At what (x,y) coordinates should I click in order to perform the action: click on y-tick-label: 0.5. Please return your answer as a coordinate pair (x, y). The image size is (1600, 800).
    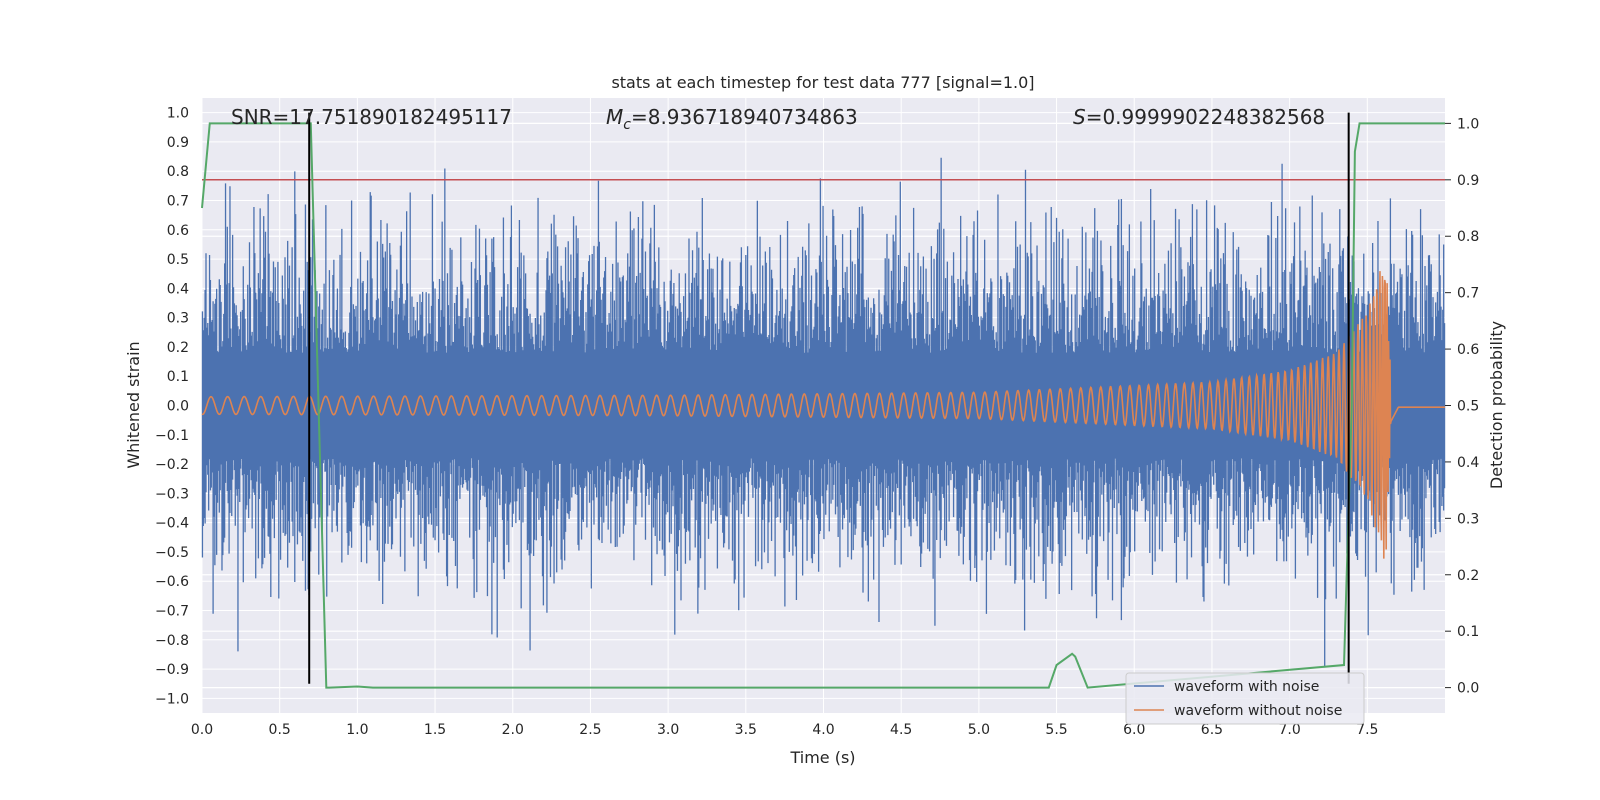
    Looking at the image, I should click on (178, 260).